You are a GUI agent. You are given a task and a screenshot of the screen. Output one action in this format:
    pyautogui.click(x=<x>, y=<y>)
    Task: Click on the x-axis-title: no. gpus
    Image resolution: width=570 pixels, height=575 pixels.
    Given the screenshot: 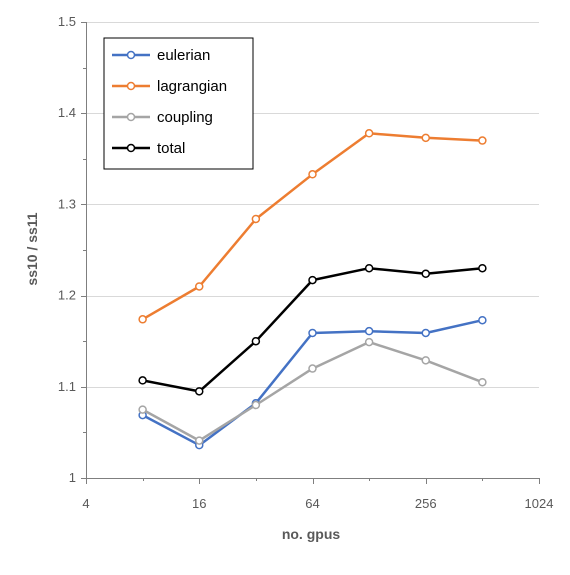 What is the action you would take?
    pyautogui.click(x=311, y=534)
    